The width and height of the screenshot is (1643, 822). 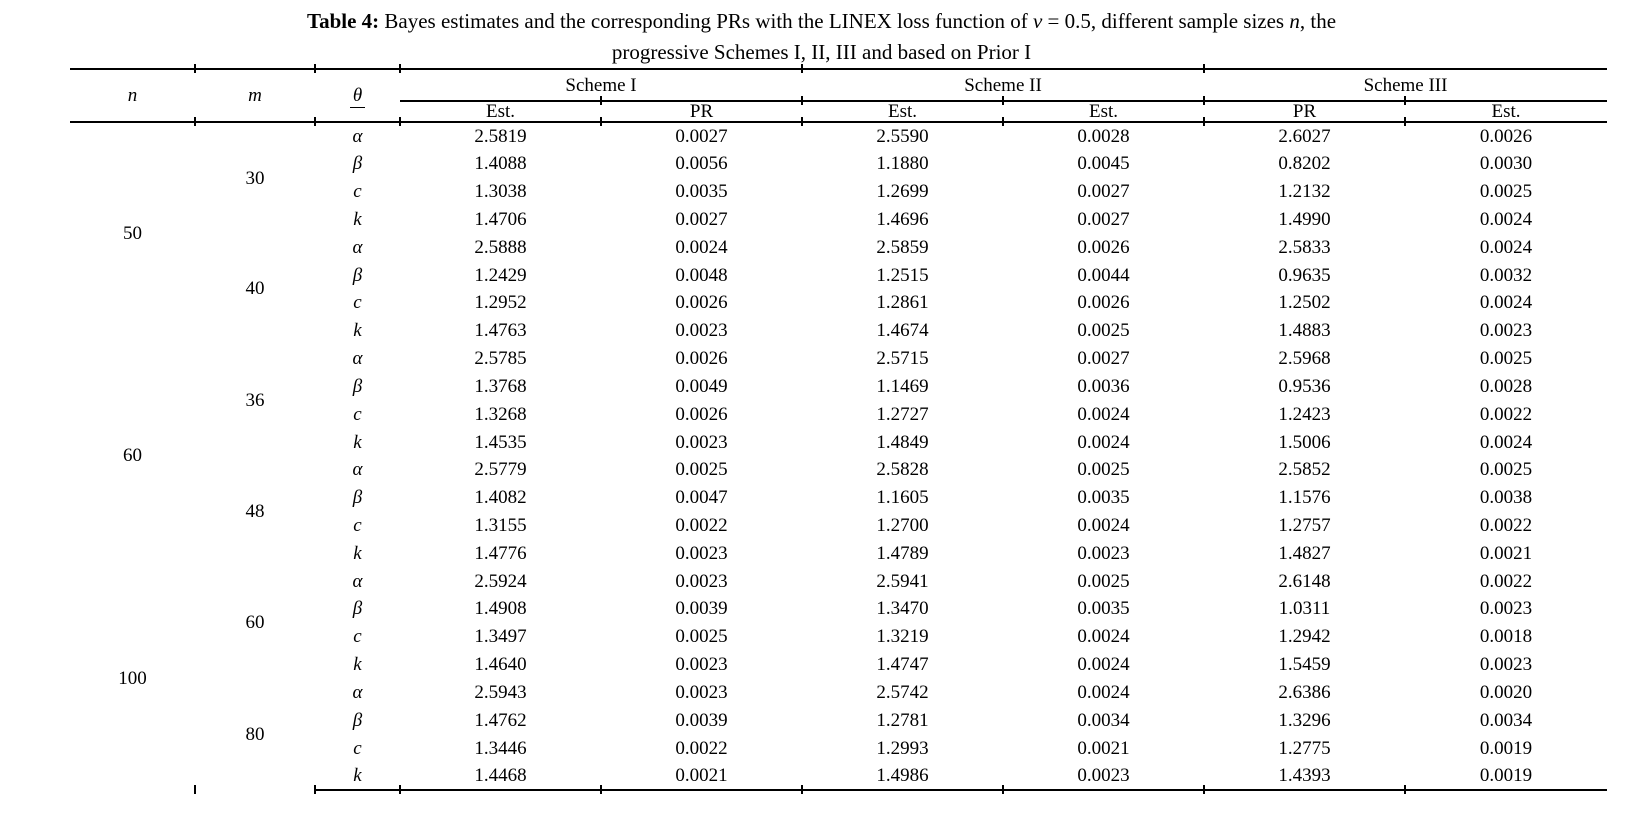 I want to click on table-row: β 1.4082 0.0047 1.1605 0.0035 1.1576 0.0038, so click(x=838, y=498).